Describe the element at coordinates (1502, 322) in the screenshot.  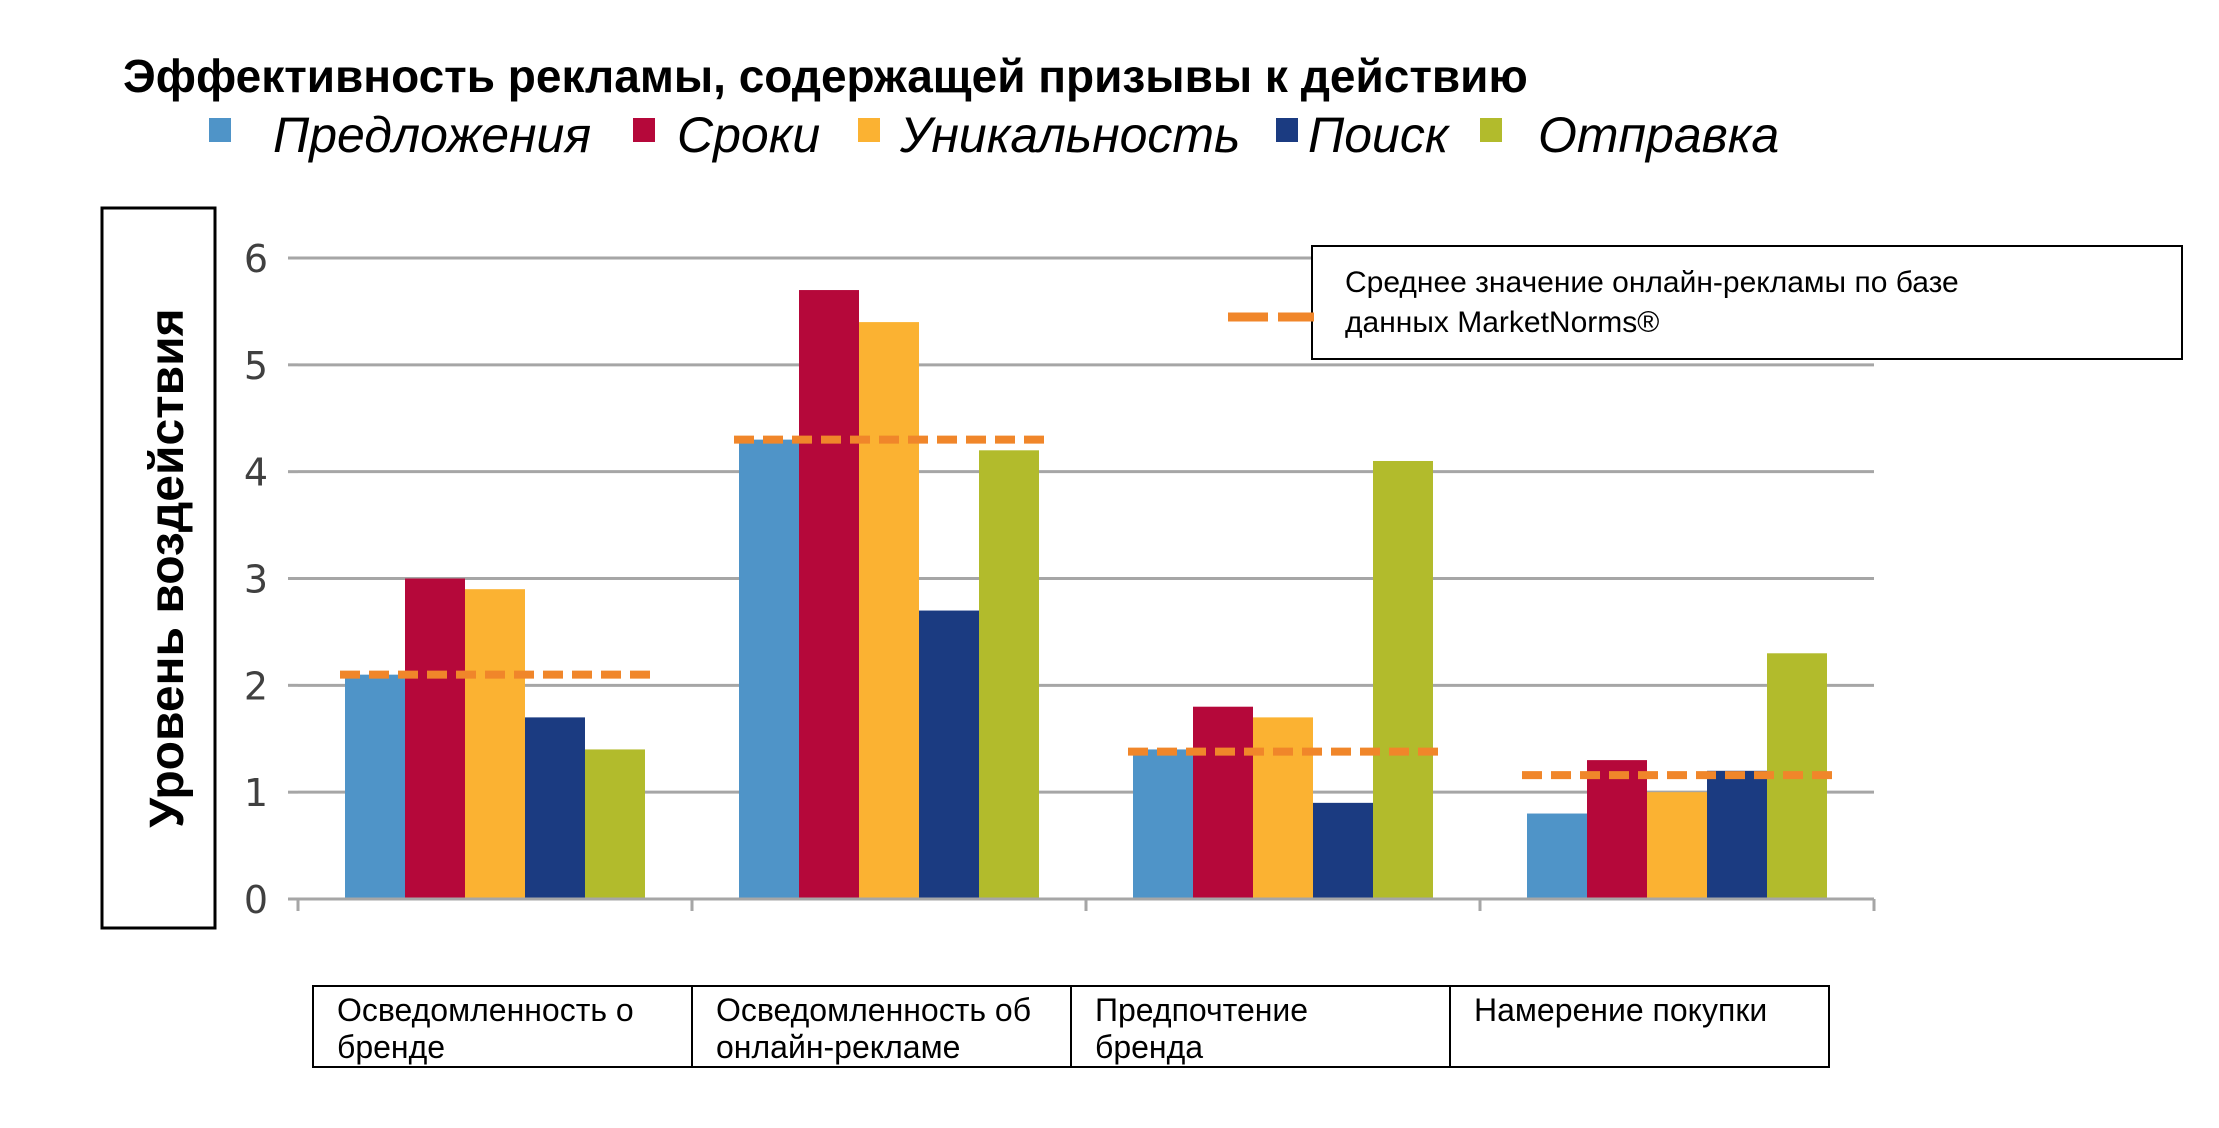
I see `benchmark-note-line-2: данных MarketNorms®` at that location.